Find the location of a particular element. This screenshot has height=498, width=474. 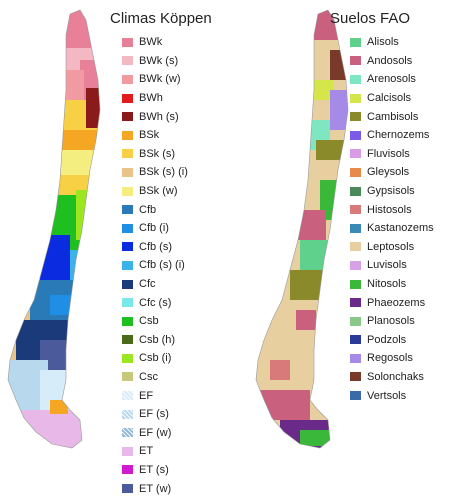

legend-item: Cfc (s) is located at coordinates (155, 302).